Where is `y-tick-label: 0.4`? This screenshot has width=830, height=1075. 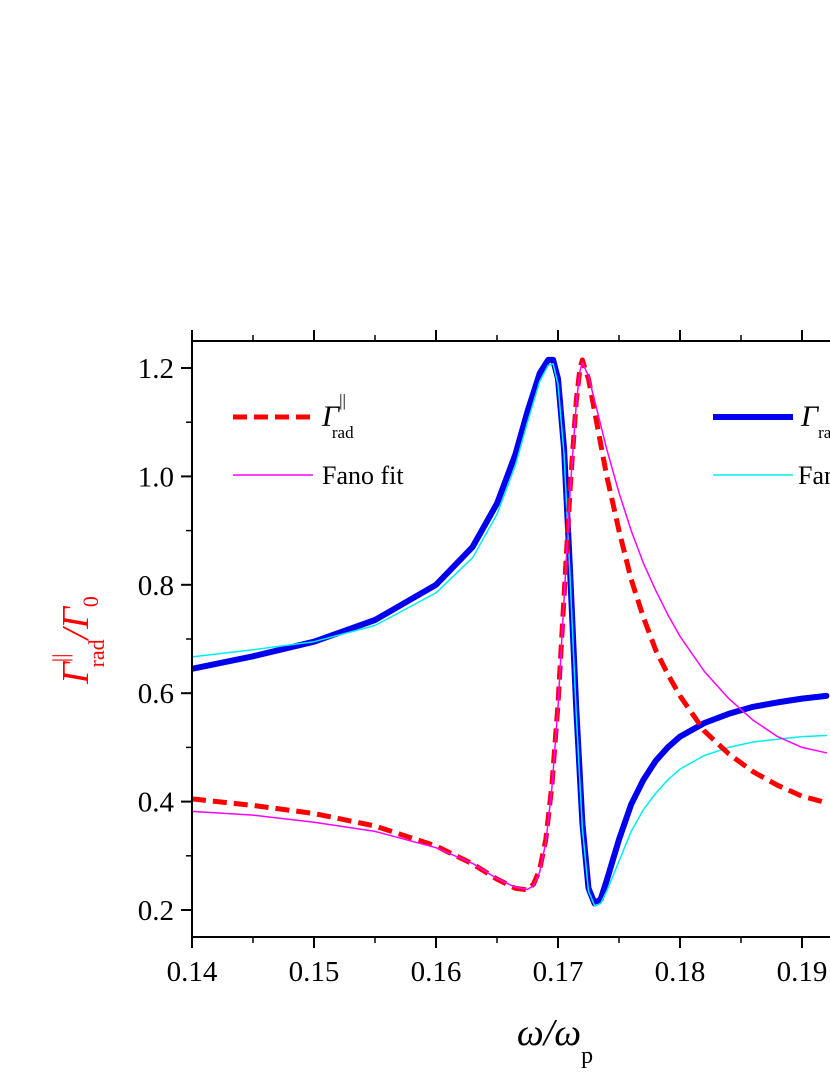 y-tick-label: 0.4 is located at coordinates (156, 803).